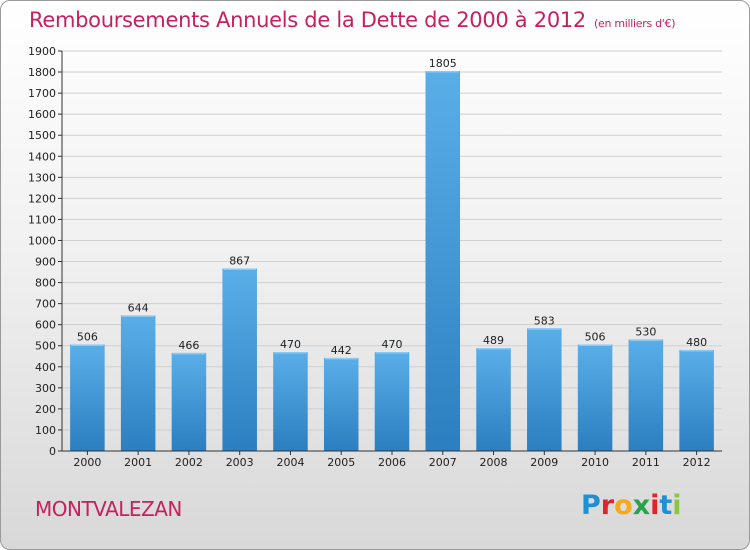 The width and height of the screenshot is (750, 550). Describe the element at coordinates (42, 51) in the screenshot. I see `y-tick-label: 1900` at that location.